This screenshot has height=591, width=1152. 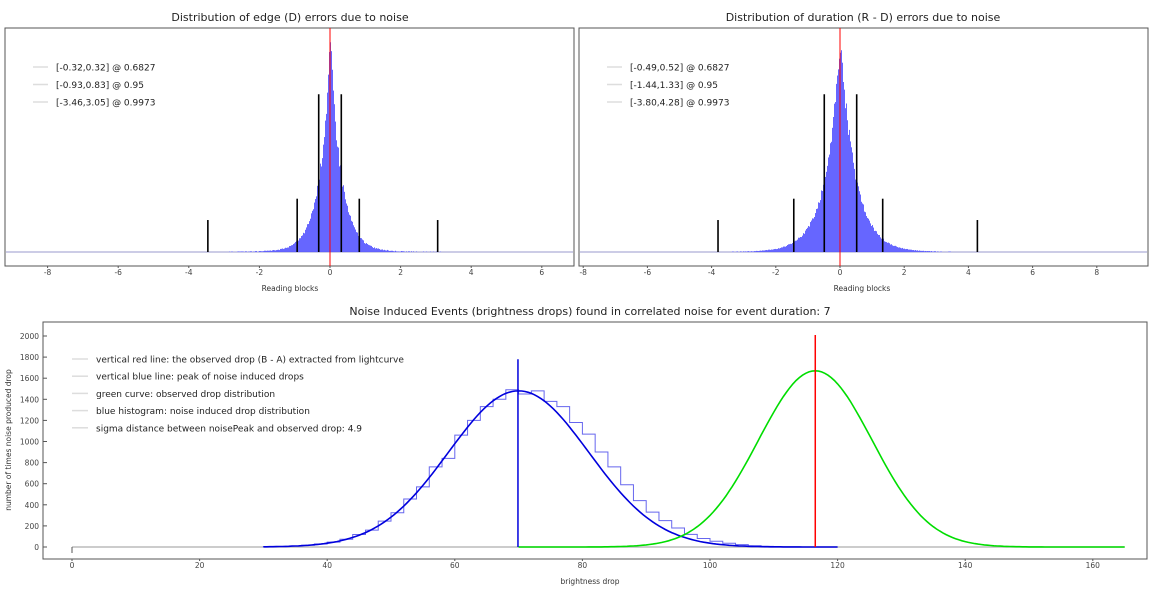 I want to click on y-tick-label: 1600, so click(x=29, y=378).